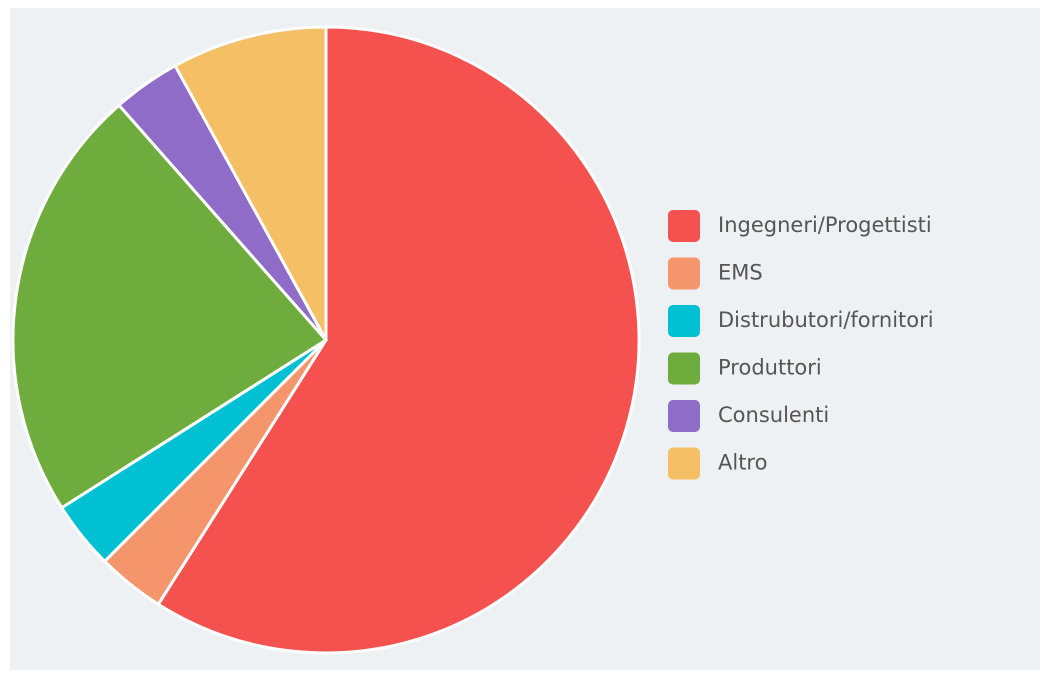  Describe the element at coordinates (770, 368) in the screenshot. I see `legend-label: Produttori` at that location.